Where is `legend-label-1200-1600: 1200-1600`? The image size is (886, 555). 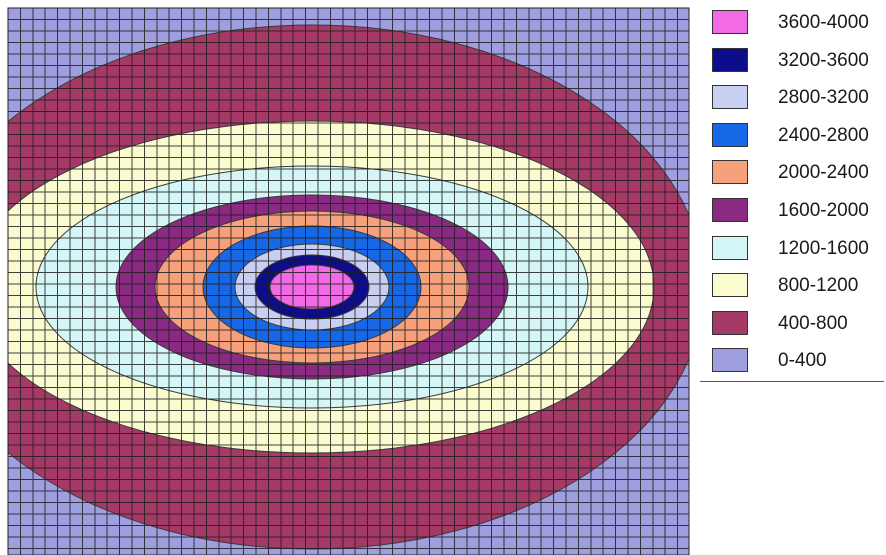 legend-label-1200-1600: 1200-1600 is located at coordinates (823, 248).